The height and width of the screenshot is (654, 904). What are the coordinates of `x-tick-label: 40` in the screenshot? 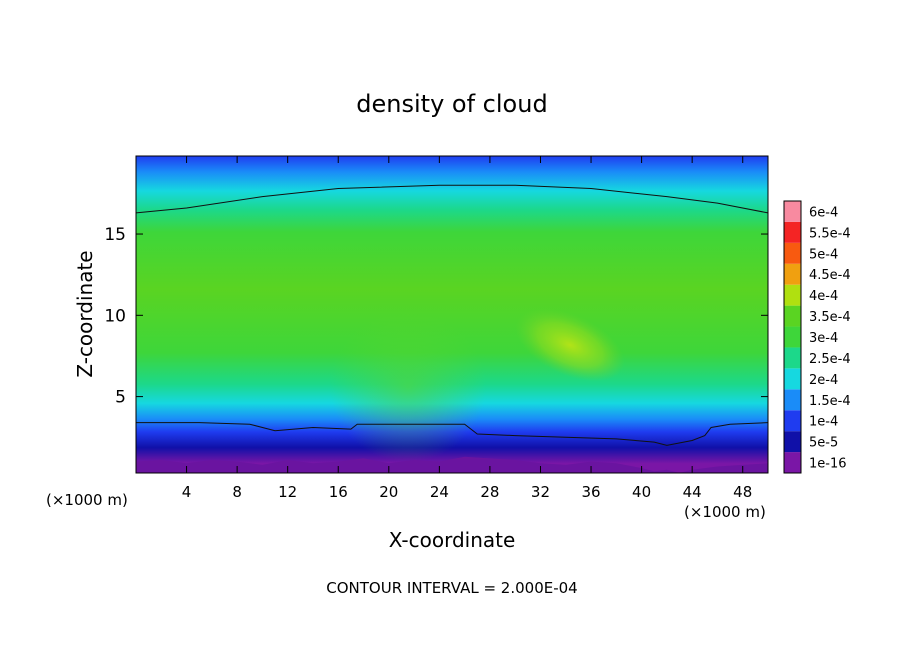 It's located at (641, 492).